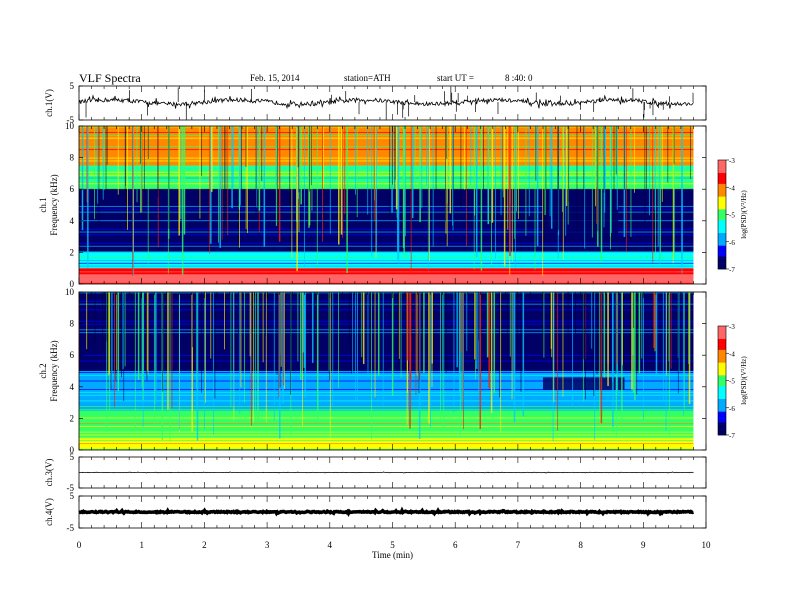 The height and width of the screenshot is (612, 792). I want to click on quiet-patch, so click(580, 218).